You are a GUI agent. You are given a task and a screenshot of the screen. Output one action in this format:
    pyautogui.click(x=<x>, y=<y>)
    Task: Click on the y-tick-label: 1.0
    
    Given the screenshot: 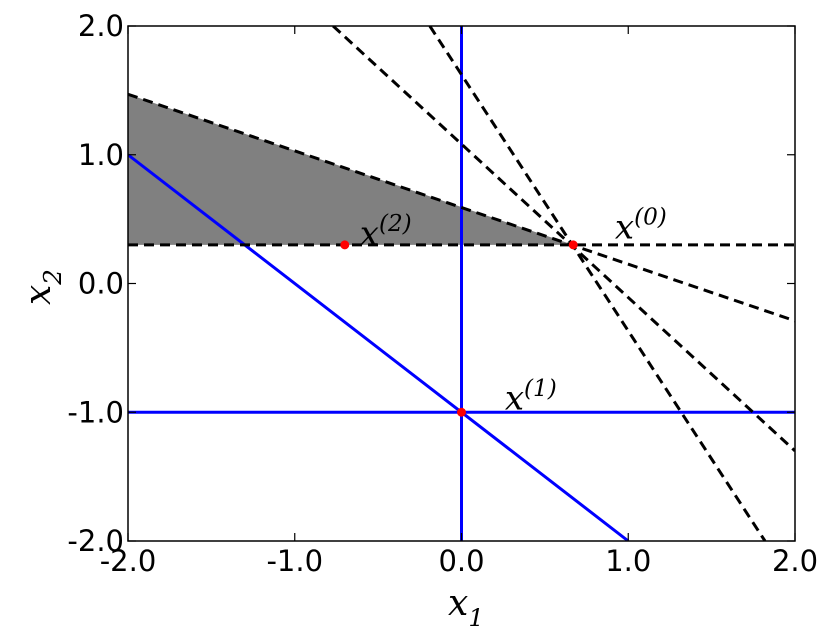 What is the action you would take?
    pyautogui.click(x=101, y=155)
    